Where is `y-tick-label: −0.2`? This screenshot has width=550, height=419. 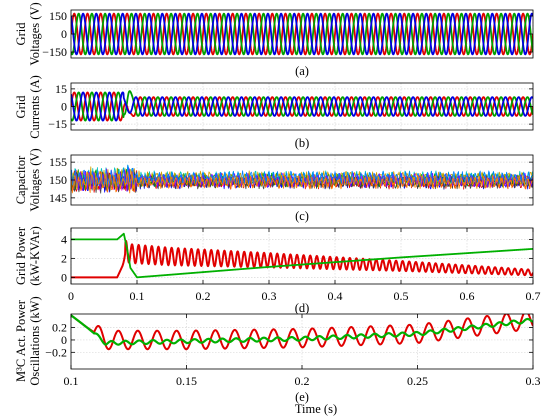 y-tick-label: −0.2 is located at coordinates (56, 352).